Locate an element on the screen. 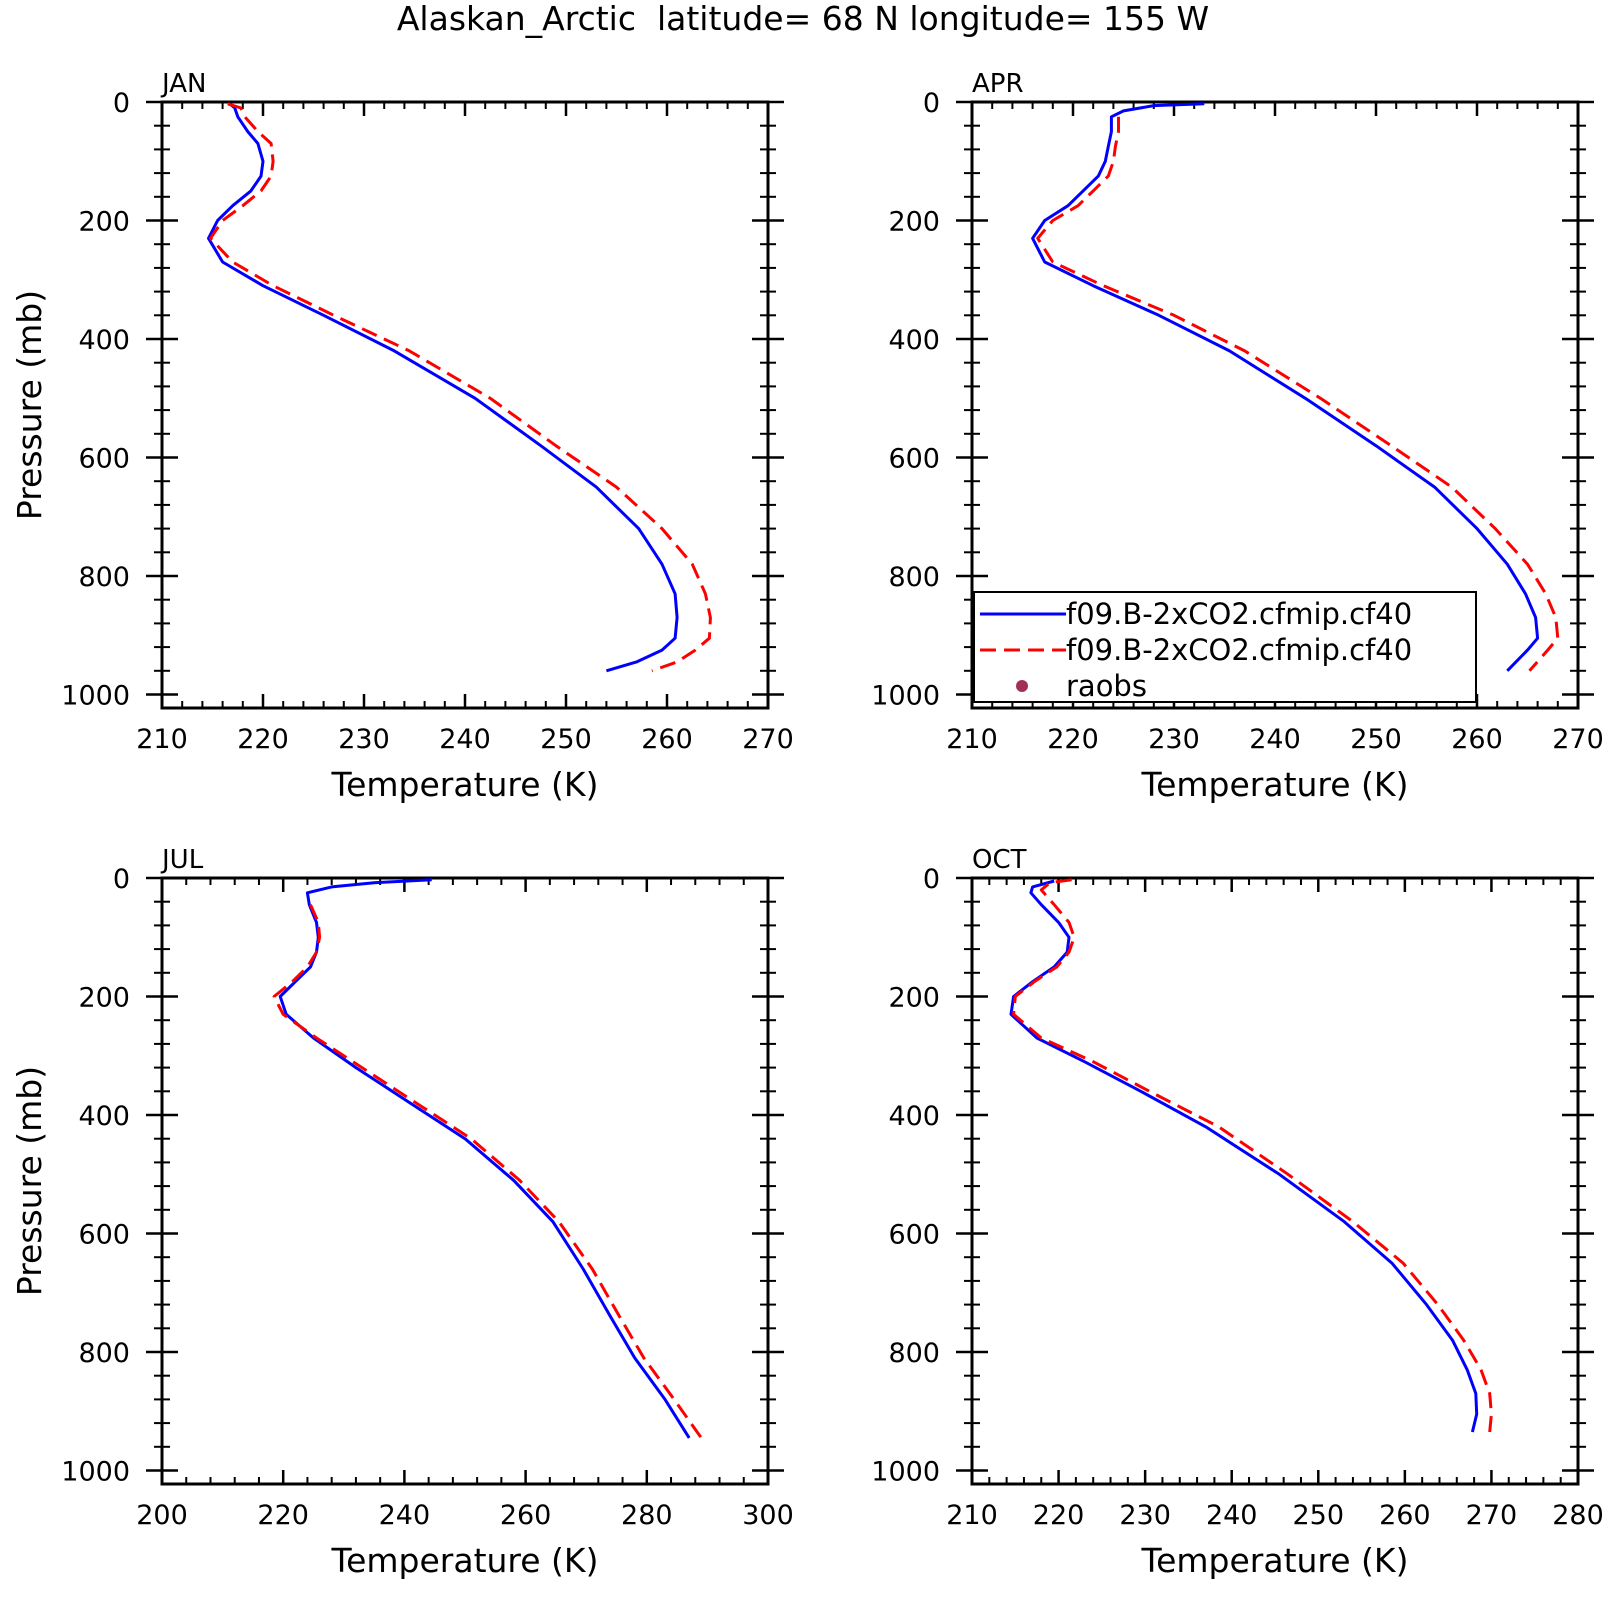  panel-title: APR is located at coordinates (998, 84).